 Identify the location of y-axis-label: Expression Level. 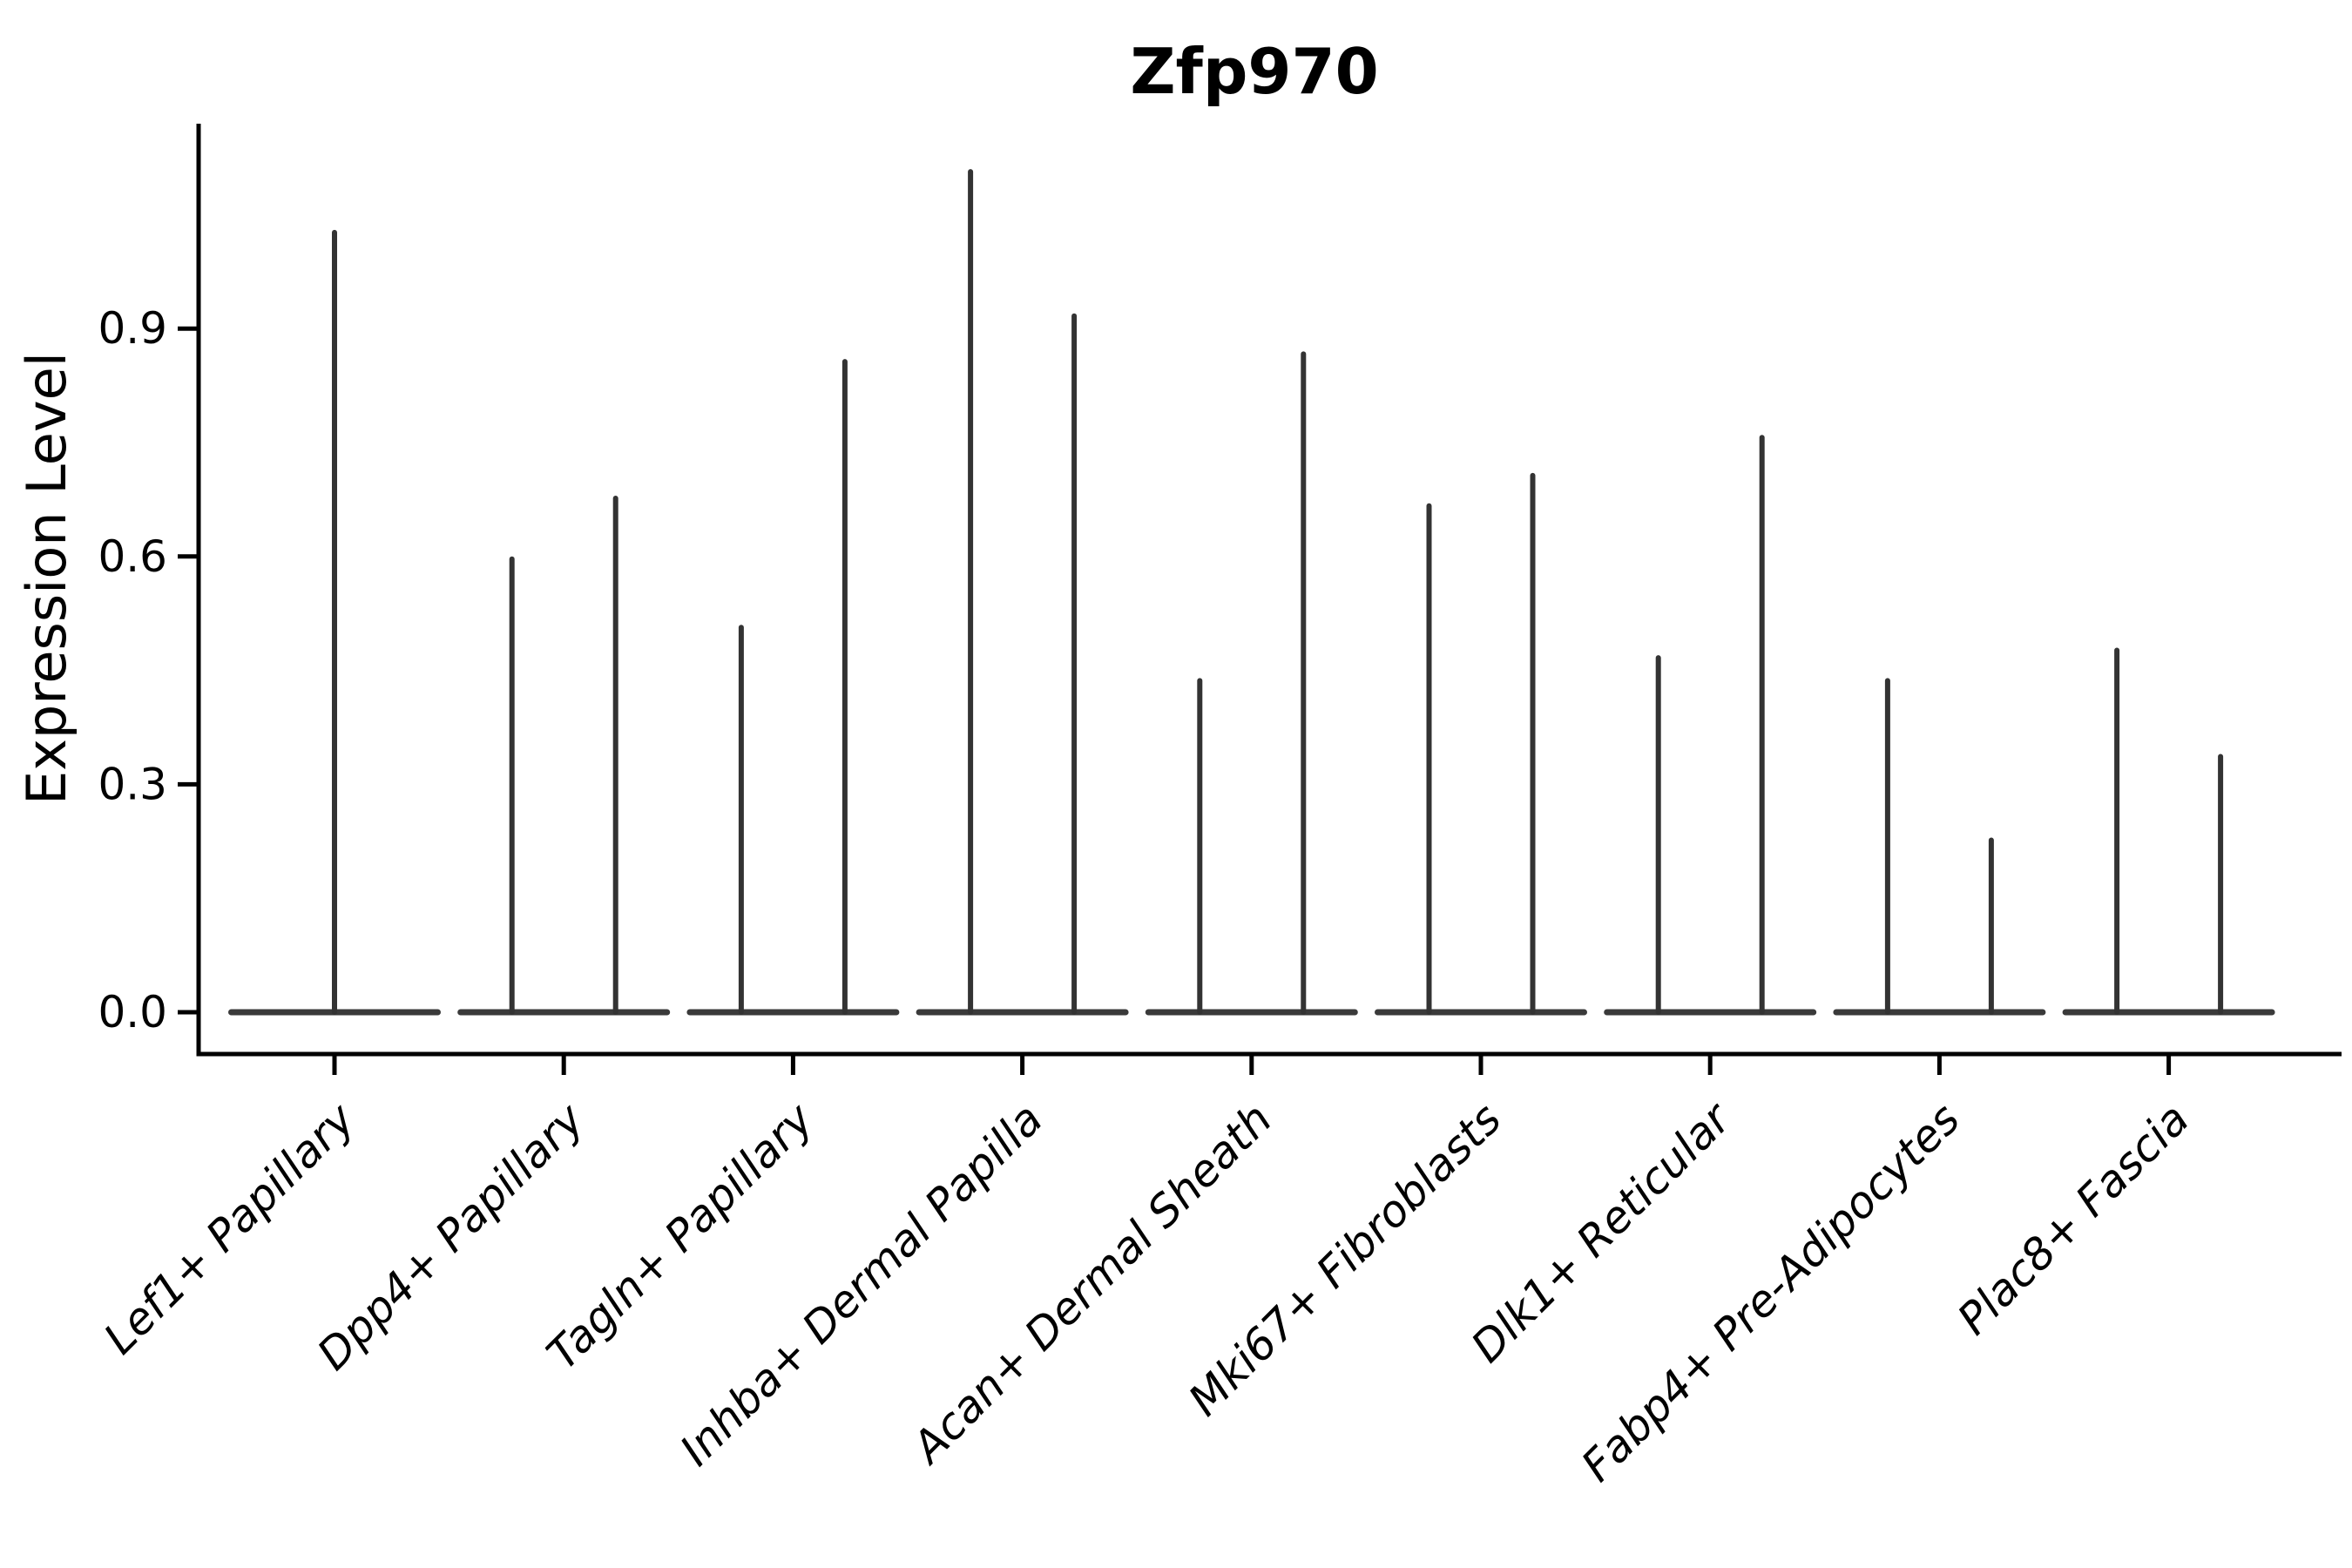
(46, 578).